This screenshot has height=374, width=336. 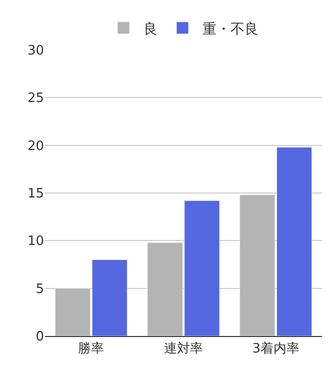 What do you see at coordinates (35, 146) in the screenshot?
I see `y-tick-label: 20` at bounding box center [35, 146].